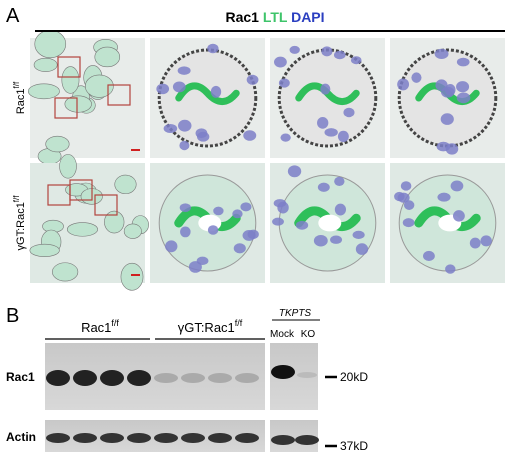  I want to click on marker-label: 37kD, so click(354, 446).